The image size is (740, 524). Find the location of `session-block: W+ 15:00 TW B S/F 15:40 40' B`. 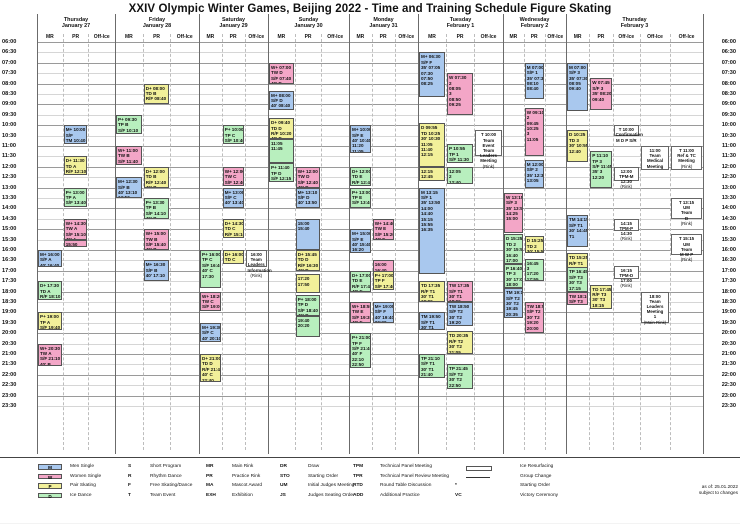

session-block: W+ 15:00 TW B S/F 15:40 40' B is located at coordinates (156, 239).